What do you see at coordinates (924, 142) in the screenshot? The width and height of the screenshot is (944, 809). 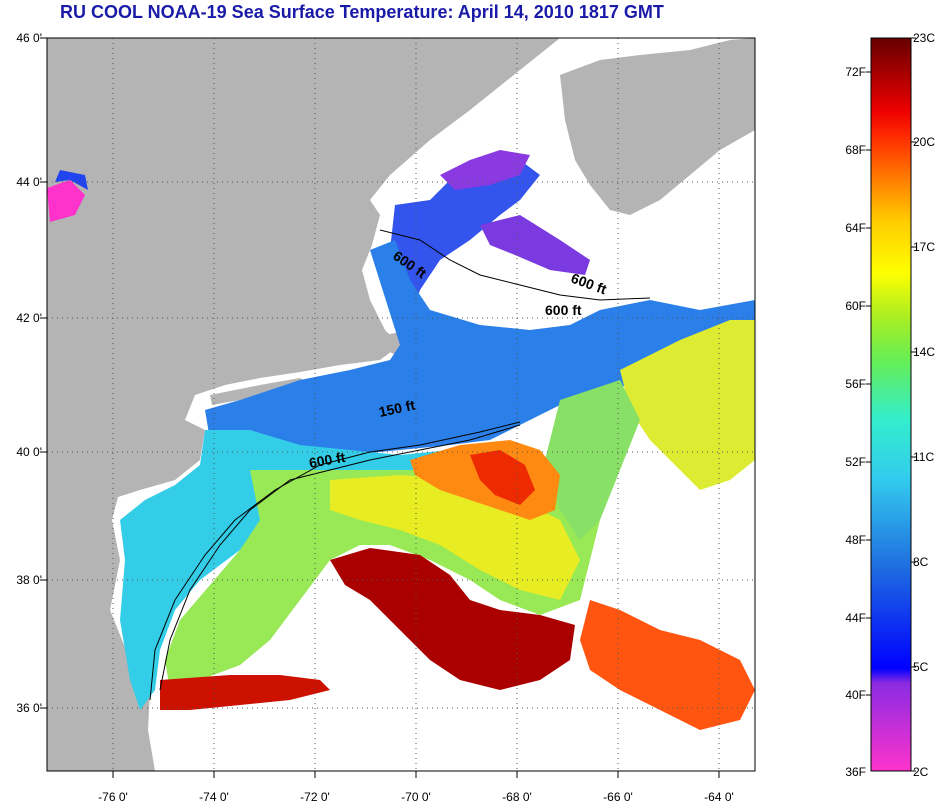 I see `colorbar-c-label: 20C` at bounding box center [924, 142].